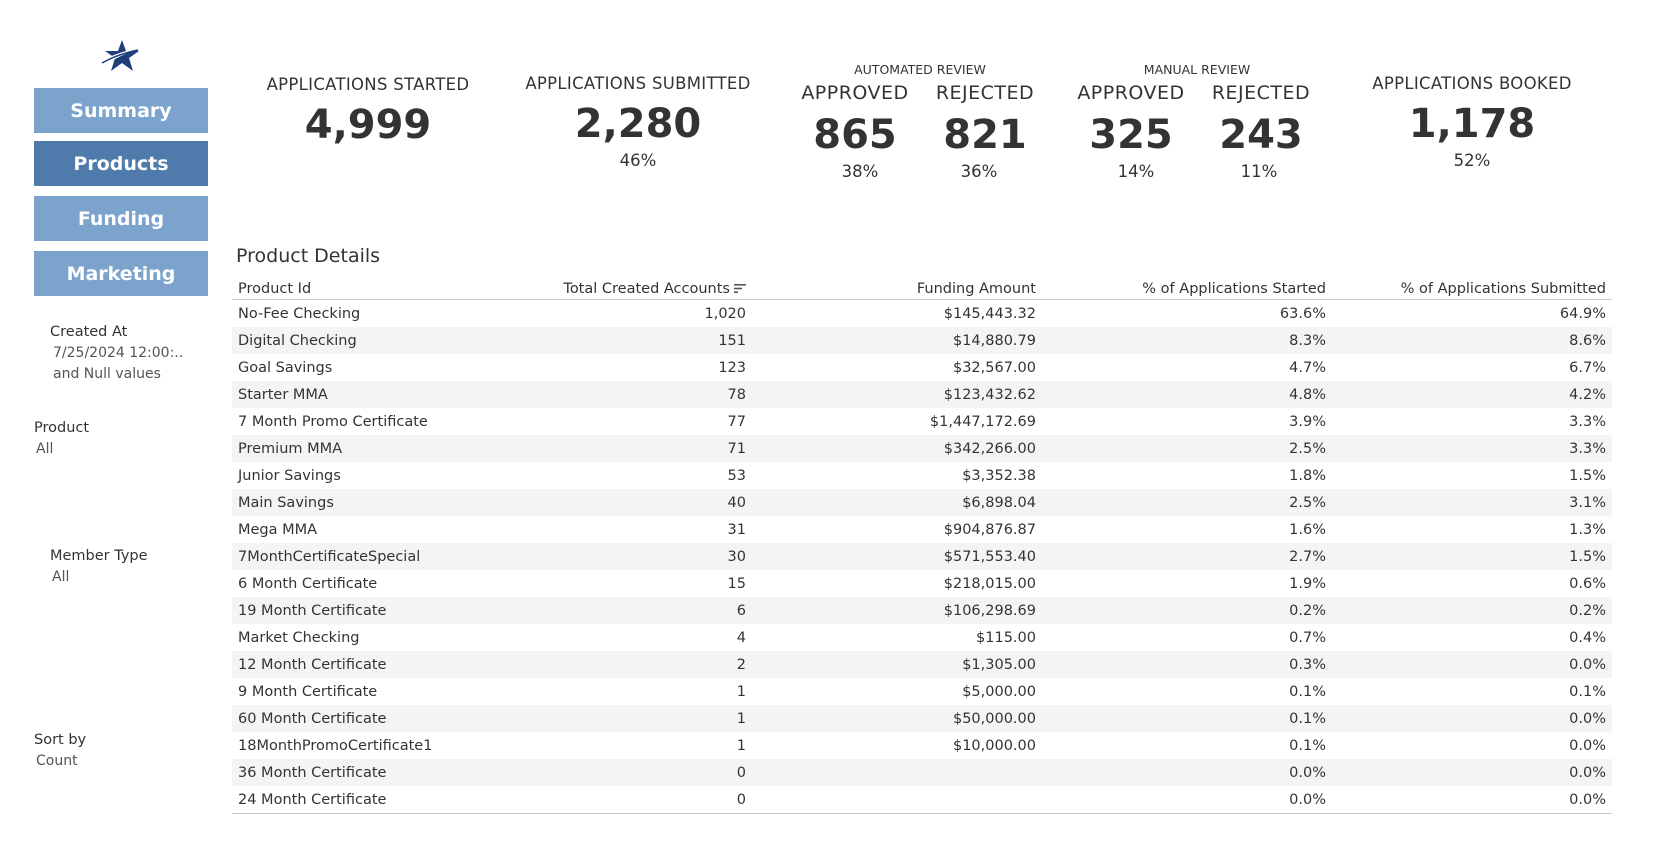  Describe the element at coordinates (1472, 83) in the screenshot. I see `applications-booked-label: APPLICATIONS BOOKED` at that location.